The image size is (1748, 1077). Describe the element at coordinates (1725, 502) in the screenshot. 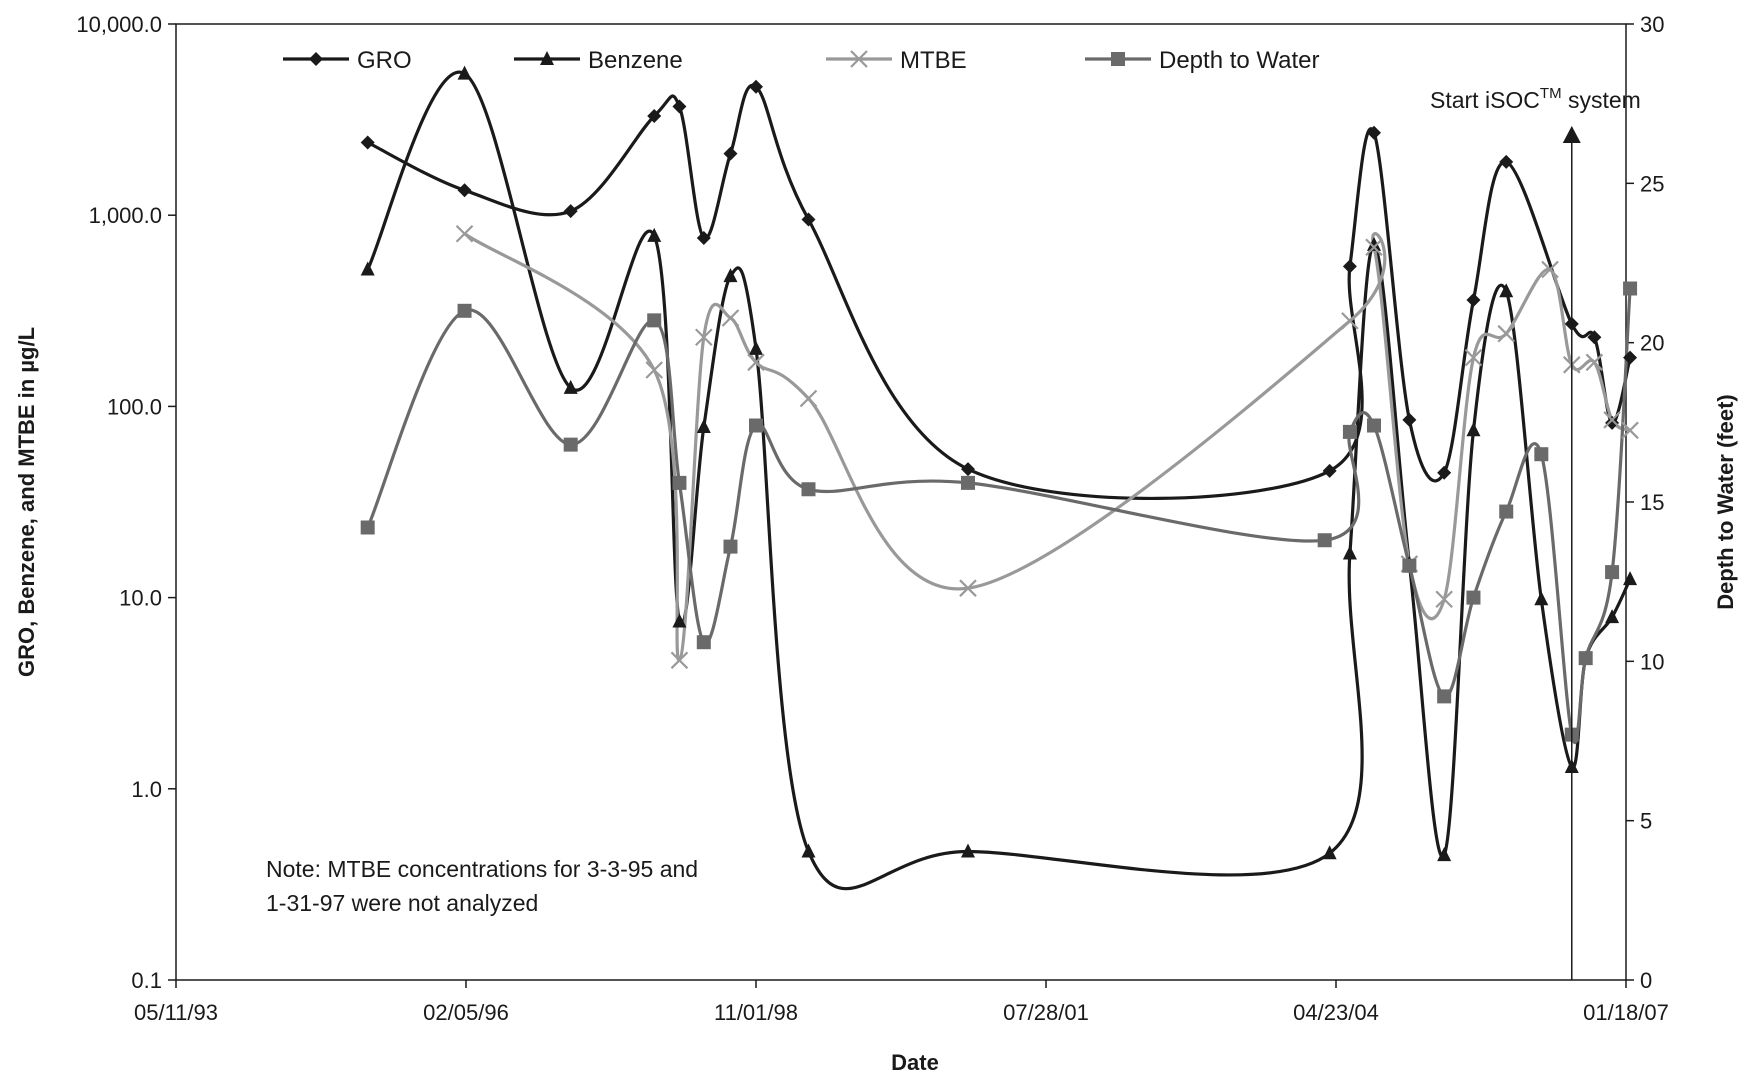

I see `y2-axis-title: Depth to Water (feet)` at that location.